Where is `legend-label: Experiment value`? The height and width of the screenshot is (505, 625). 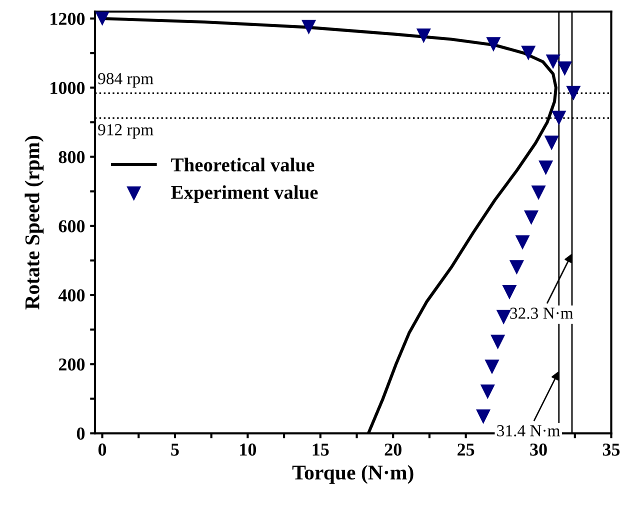
legend-label: Experiment value is located at coordinates (244, 194).